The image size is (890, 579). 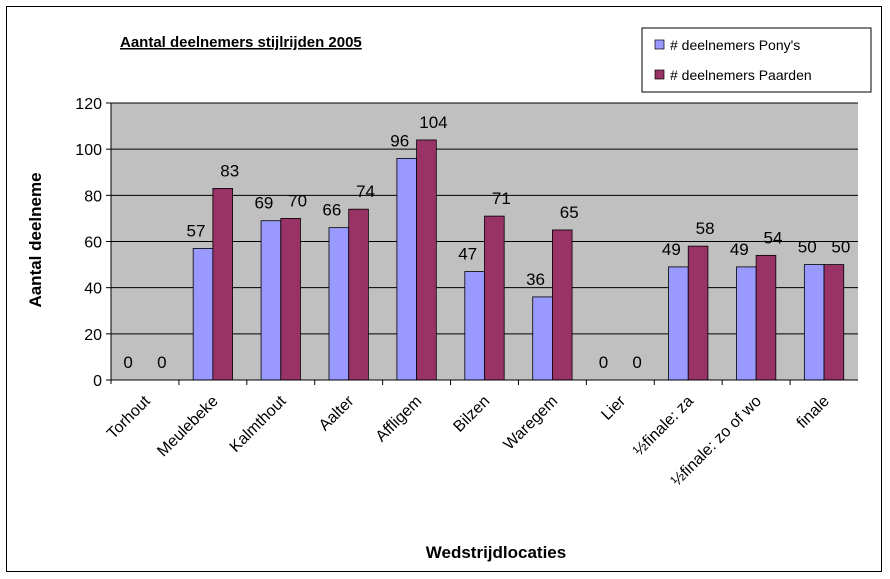 What do you see at coordinates (705, 228) in the screenshot?
I see `data-label: 58` at bounding box center [705, 228].